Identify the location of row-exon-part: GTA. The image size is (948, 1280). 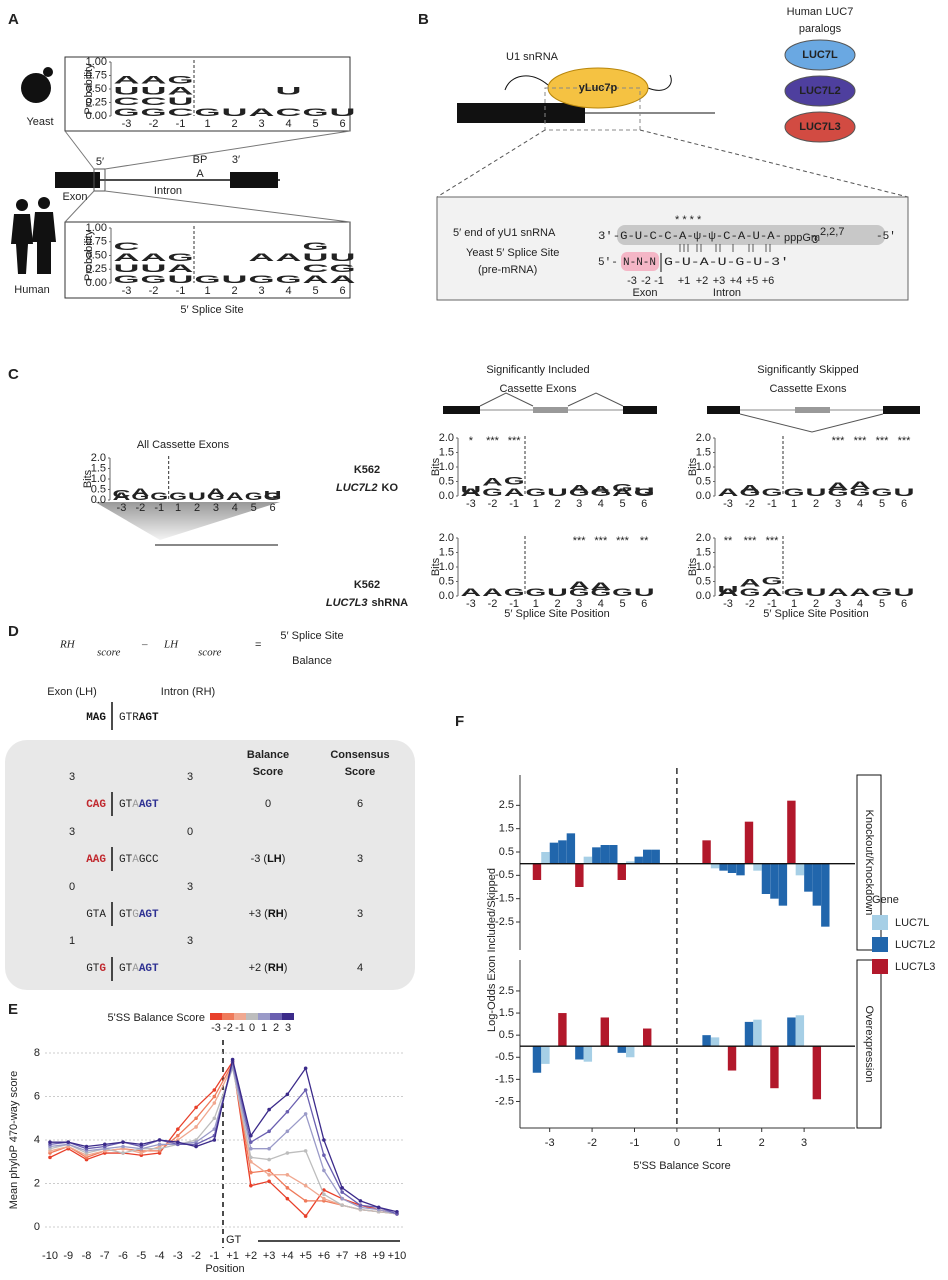
(96, 915).